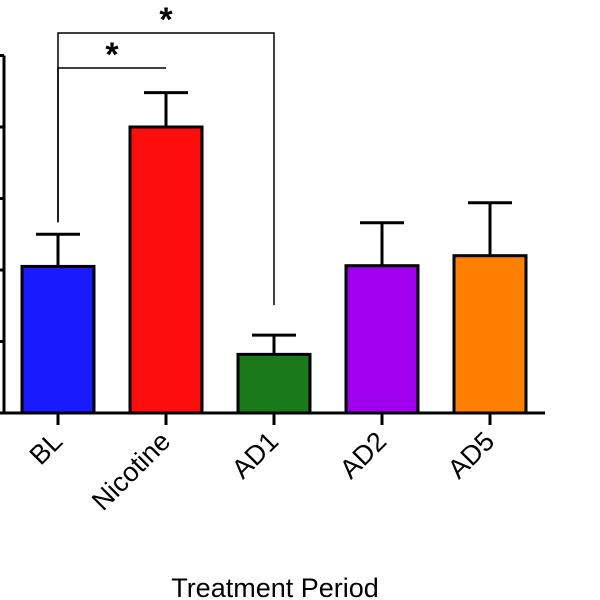 The height and width of the screenshot is (600, 600). What do you see at coordinates (274, 383) in the screenshot?
I see `bar-ad1` at bounding box center [274, 383].